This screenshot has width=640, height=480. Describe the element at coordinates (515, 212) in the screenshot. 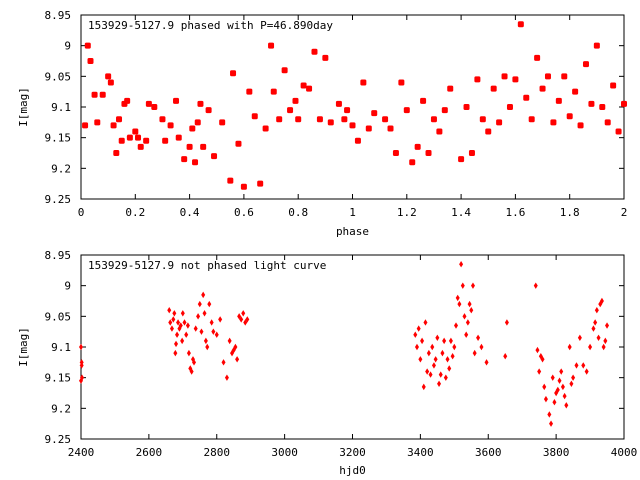

I see `x-tick-label: 1.6` at that location.